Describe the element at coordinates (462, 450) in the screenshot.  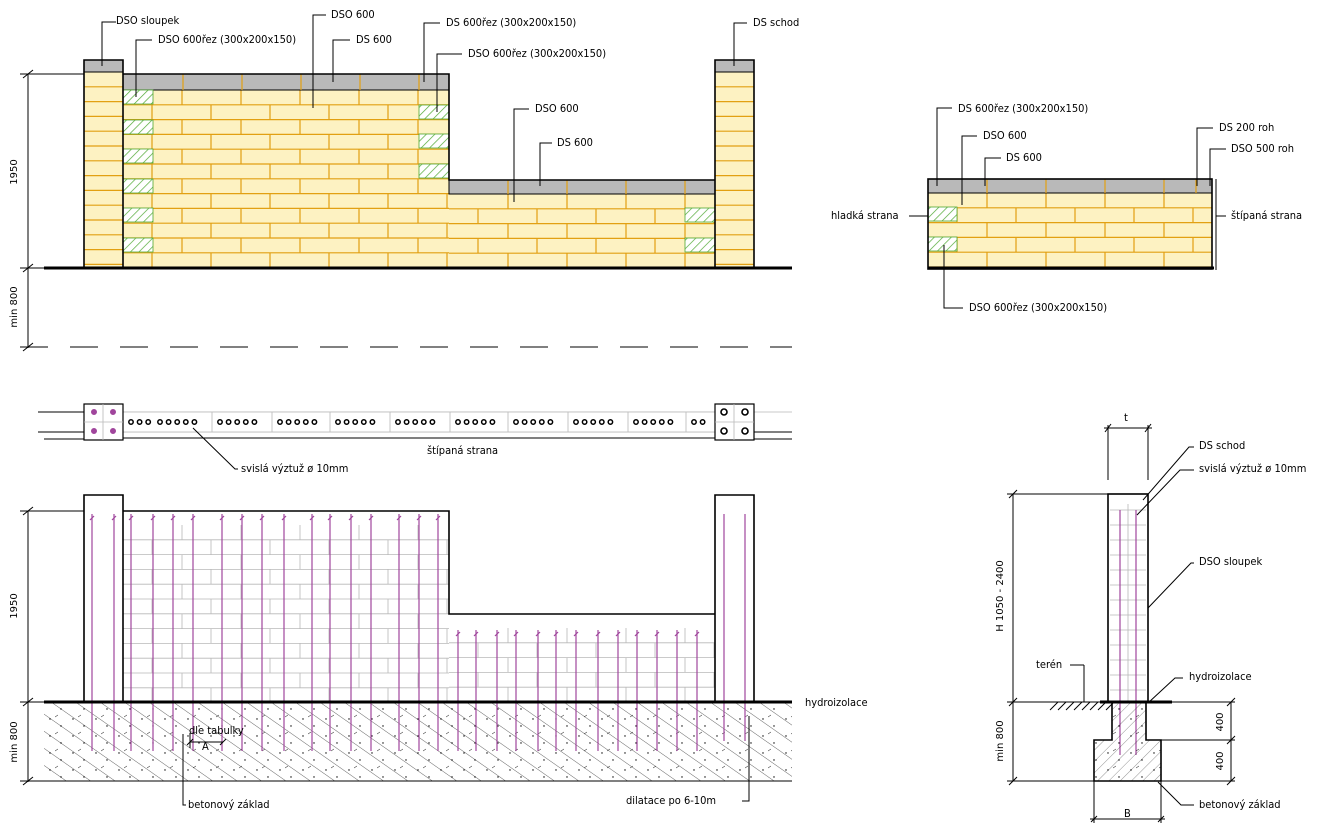
I see `label-plan-stipana: štípaná strana` at that location.